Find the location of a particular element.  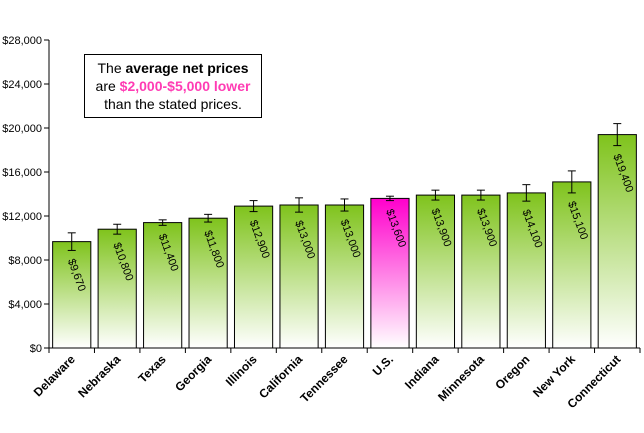

x-tick-label: Delaware is located at coordinates (54, 375).